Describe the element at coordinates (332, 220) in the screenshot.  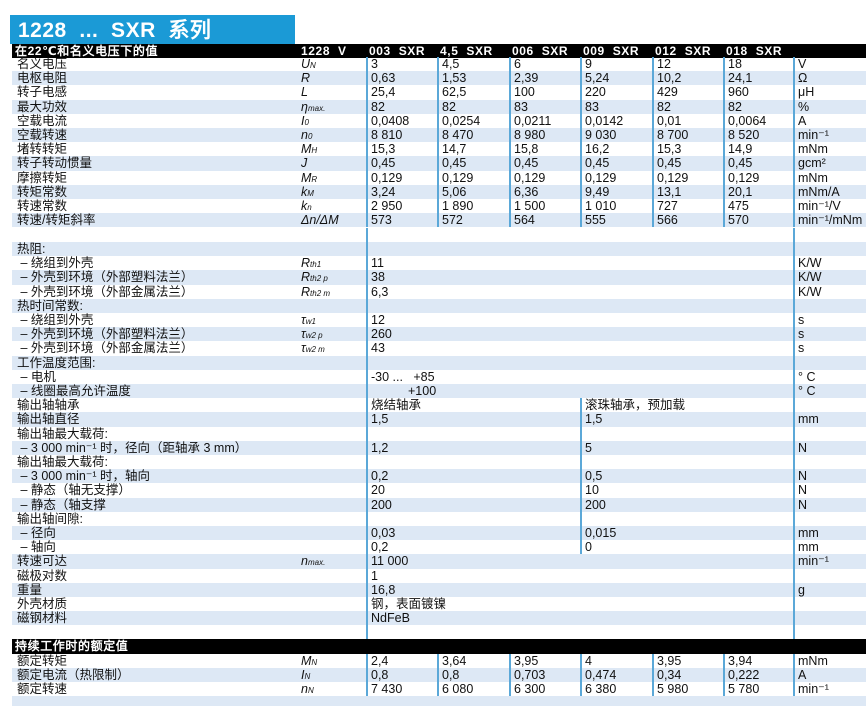
I see `row-symbol: Δn/ΔM` at that location.